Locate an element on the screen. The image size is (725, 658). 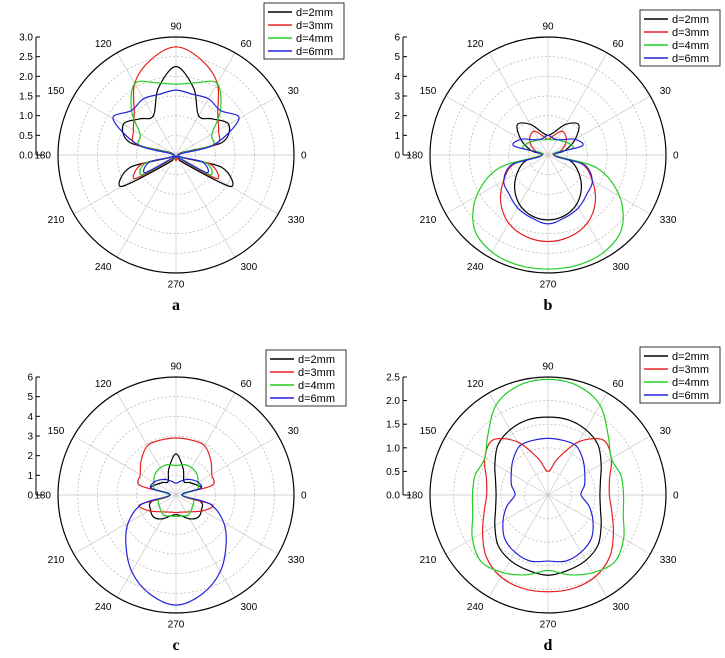
panel-label: b is located at coordinates (548, 305).